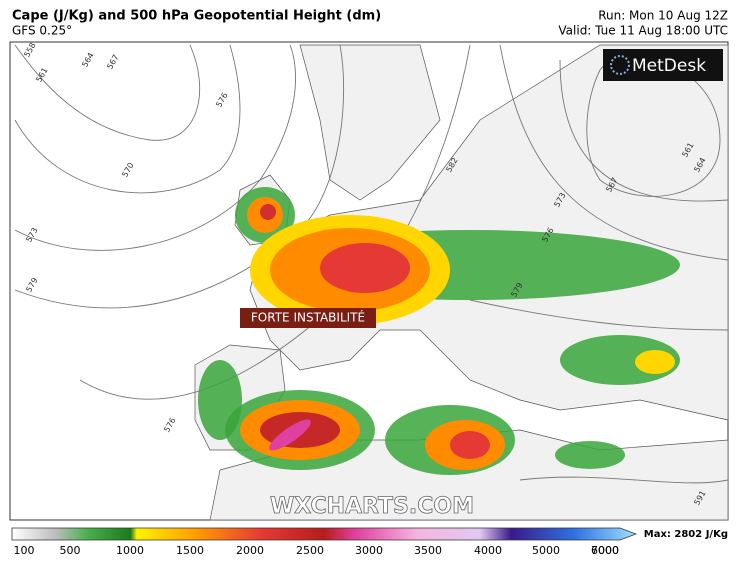 The width and height of the screenshot is (740, 572). I want to click on colorbar-scale, so click(324, 534).